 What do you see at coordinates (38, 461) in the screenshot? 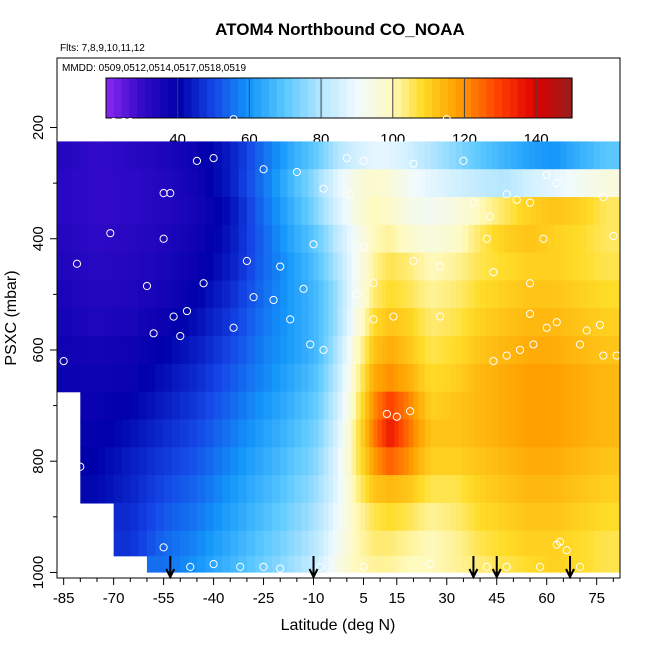
I see `y-tick-label: 800` at bounding box center [38, 461].